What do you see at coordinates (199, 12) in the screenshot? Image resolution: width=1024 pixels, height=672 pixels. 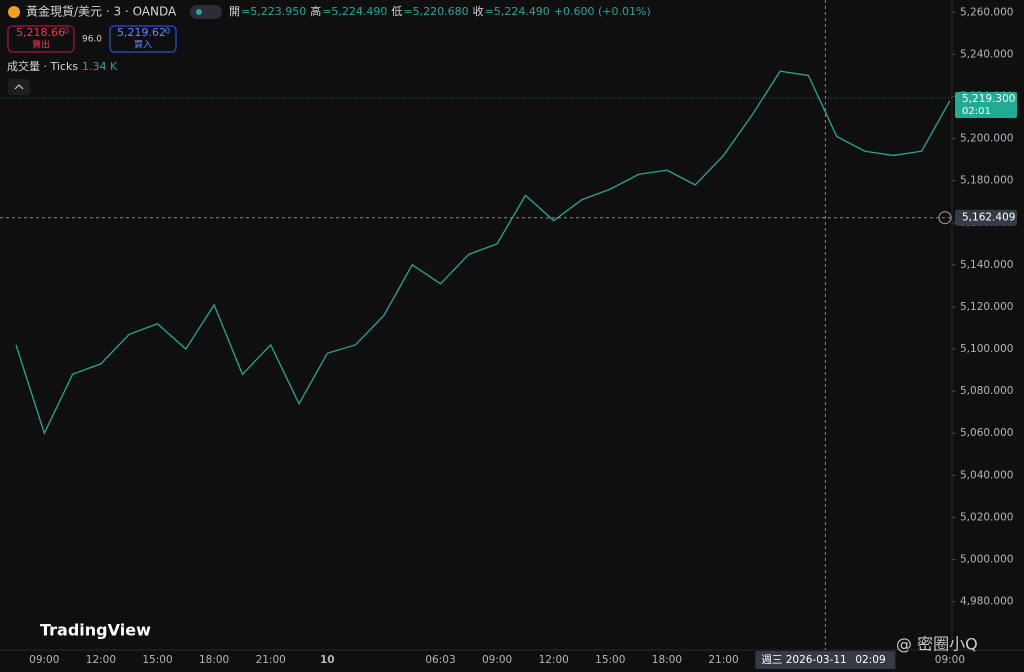 I see `status-dot` at bounding box center [199, 12].